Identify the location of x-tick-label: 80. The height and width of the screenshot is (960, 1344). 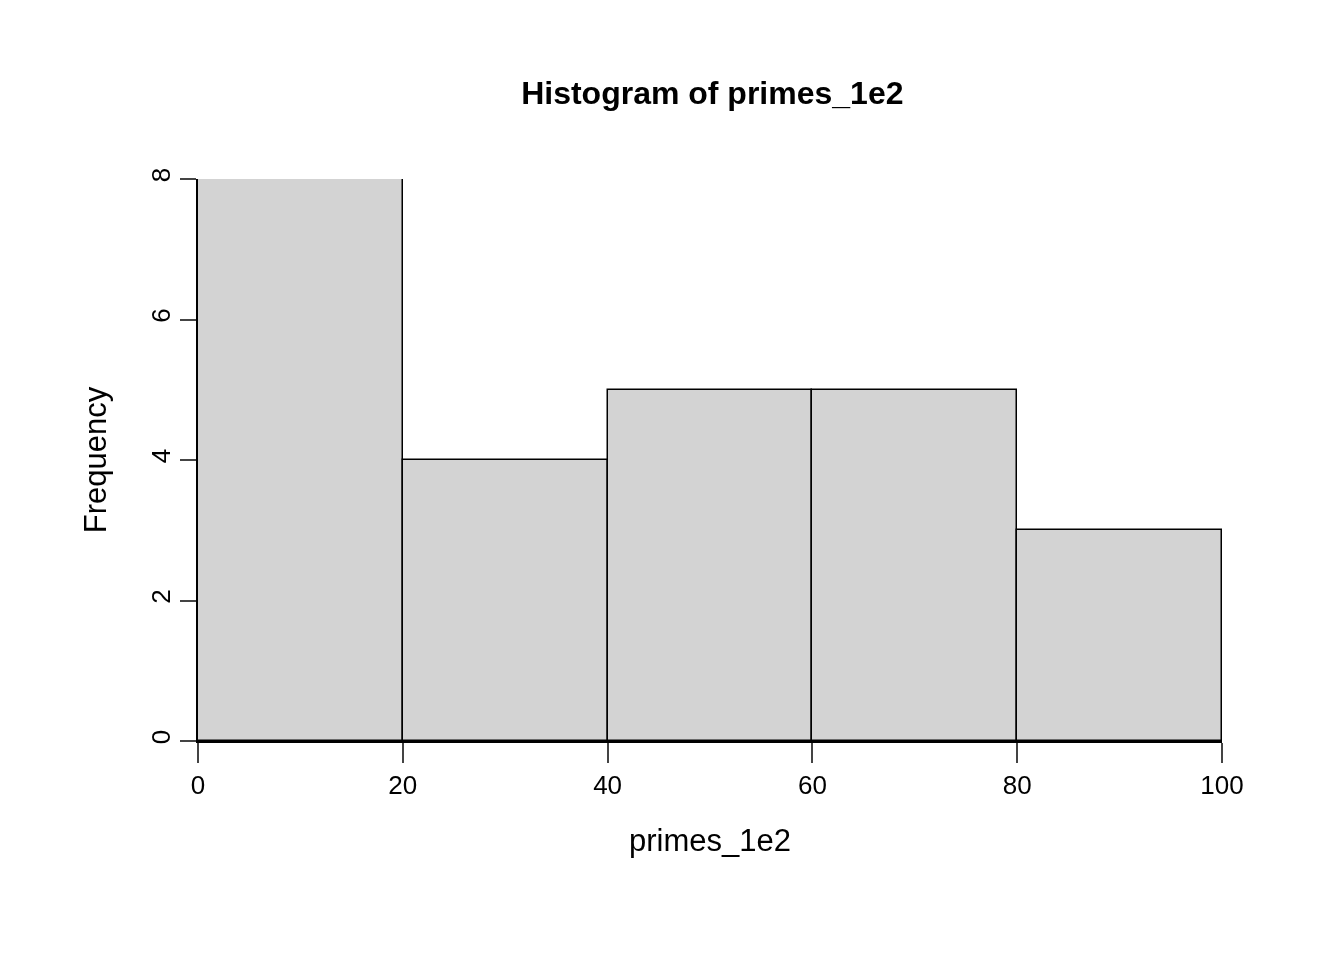
(1017, 784).